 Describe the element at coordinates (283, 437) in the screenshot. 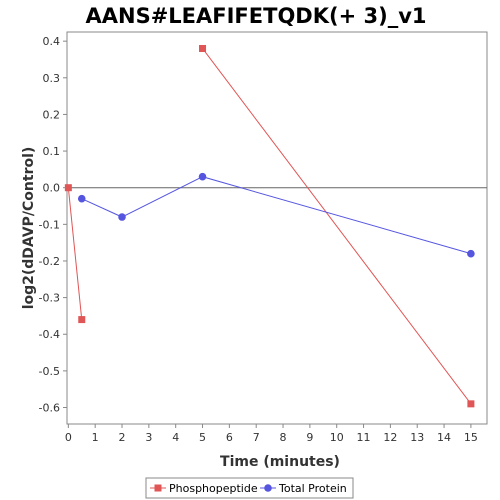

I see `x-tick-label: 8` at that location.